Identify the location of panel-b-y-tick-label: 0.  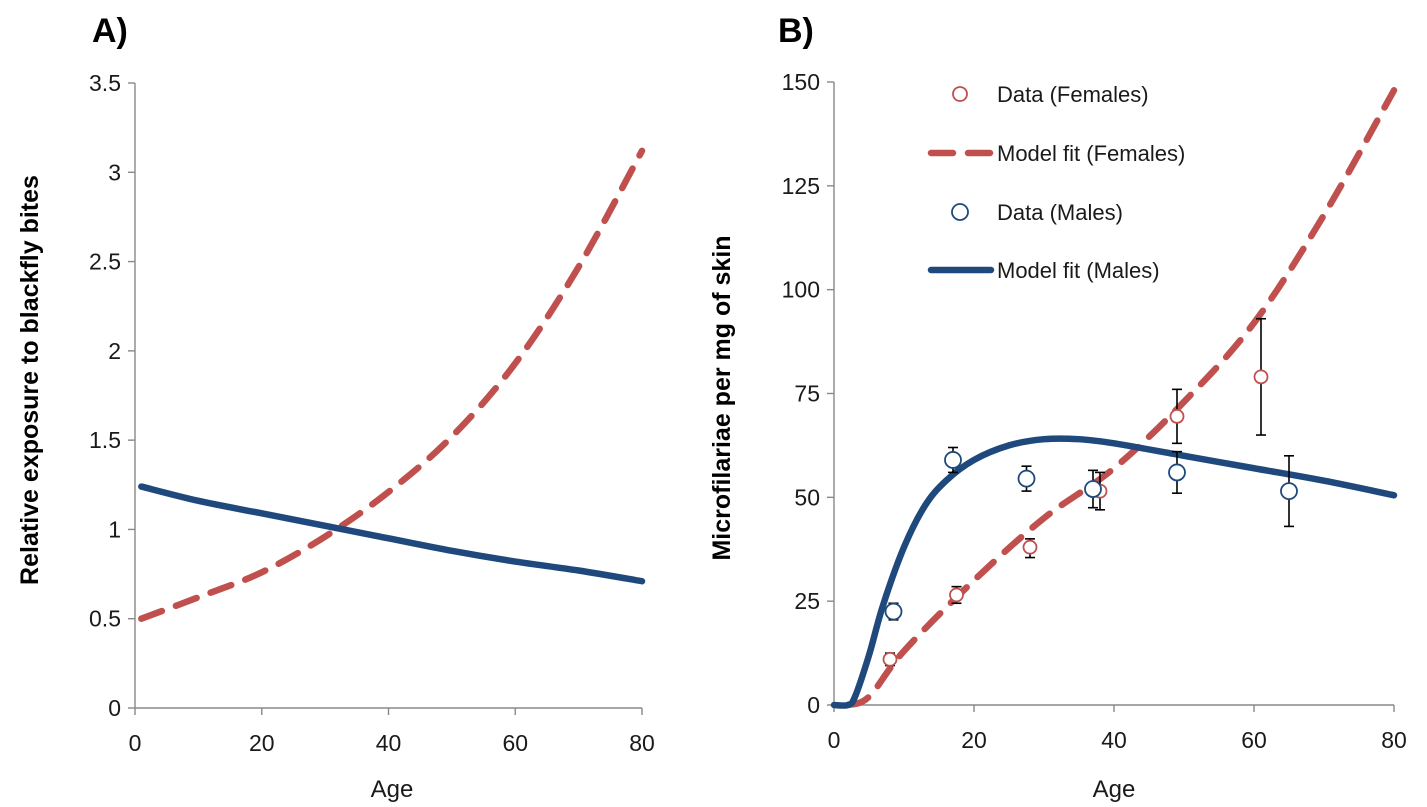
(813, 705).